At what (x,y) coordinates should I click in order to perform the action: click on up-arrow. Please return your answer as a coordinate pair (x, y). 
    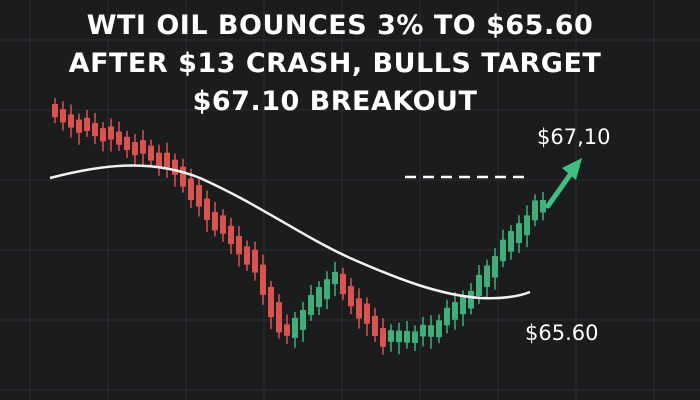
    Looking at the image, I should click on (563, 183).